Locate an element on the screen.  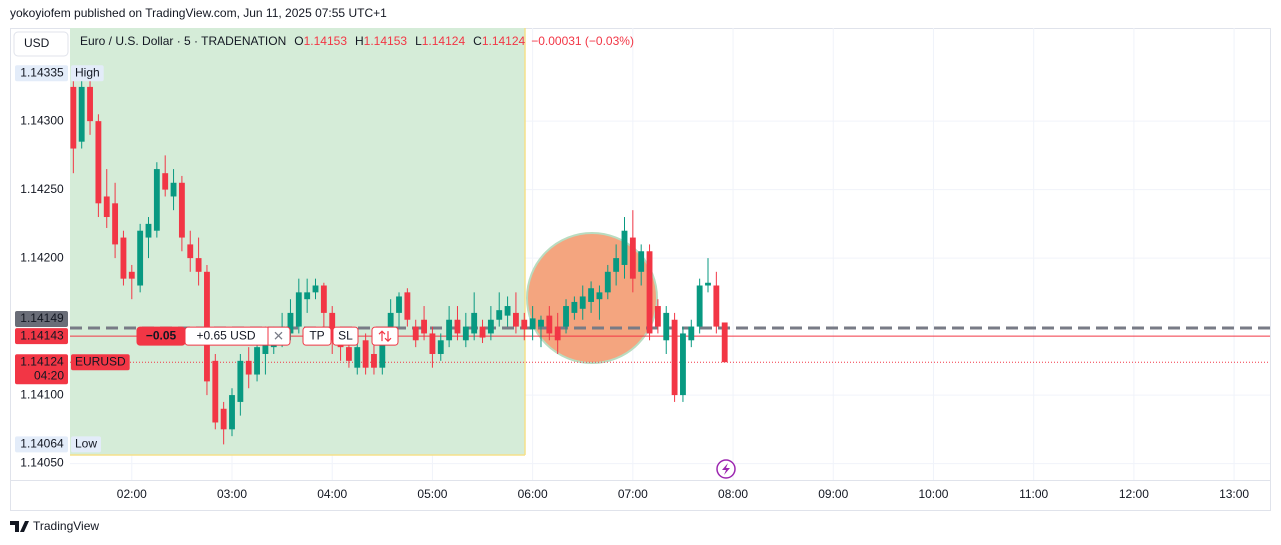
currency-label: USD is located at coordinates (37, 43).